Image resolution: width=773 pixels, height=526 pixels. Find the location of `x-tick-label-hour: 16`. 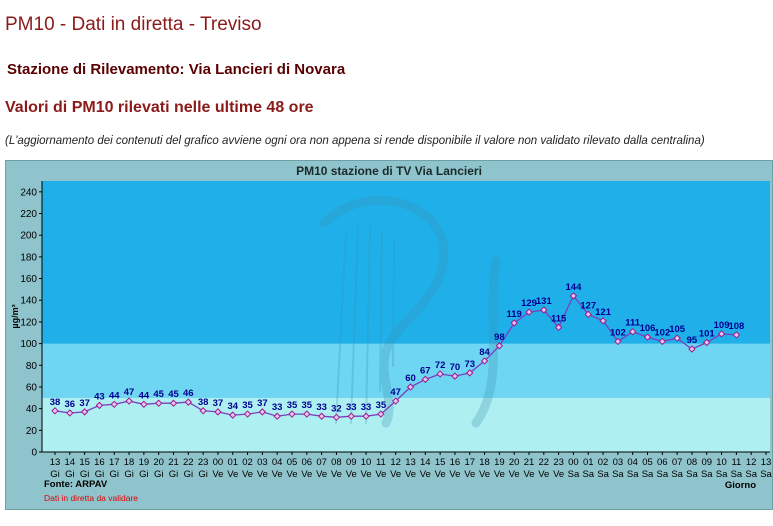

x-tick-label-hour: 16 is located at coordinates (99, 462).